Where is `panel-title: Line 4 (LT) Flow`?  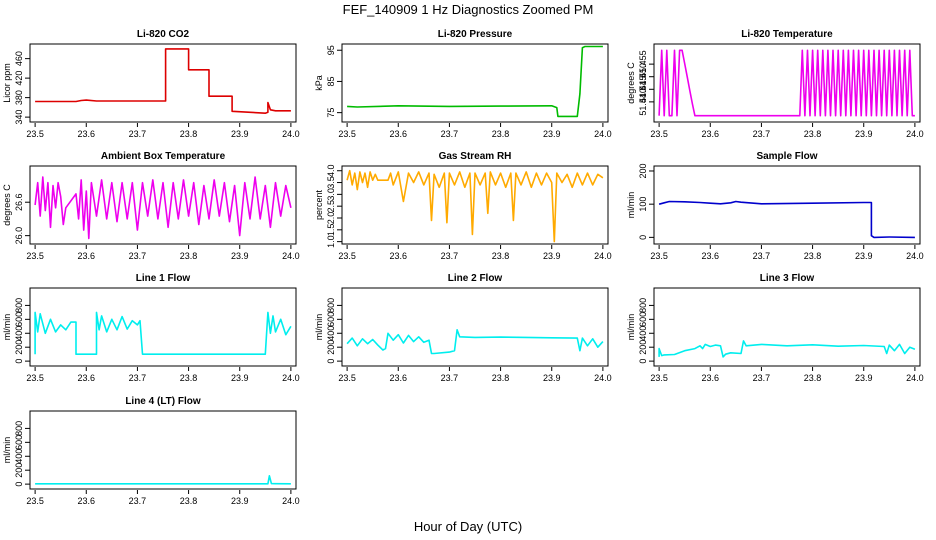 panel-title: Line 4 (LT) Flow is located at coordinates (163, 401).